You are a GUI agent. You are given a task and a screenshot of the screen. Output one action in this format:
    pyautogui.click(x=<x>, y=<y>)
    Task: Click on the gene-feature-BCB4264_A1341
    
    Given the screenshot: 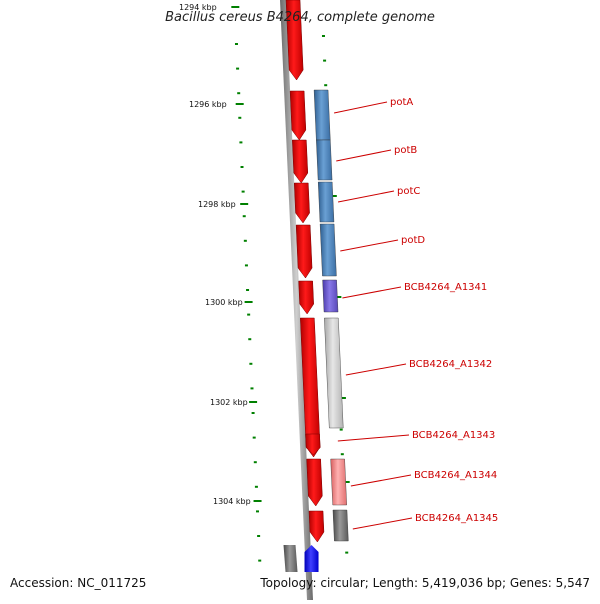 What is the action you would take?
    pyautogui.click(x=330, y=296)
    